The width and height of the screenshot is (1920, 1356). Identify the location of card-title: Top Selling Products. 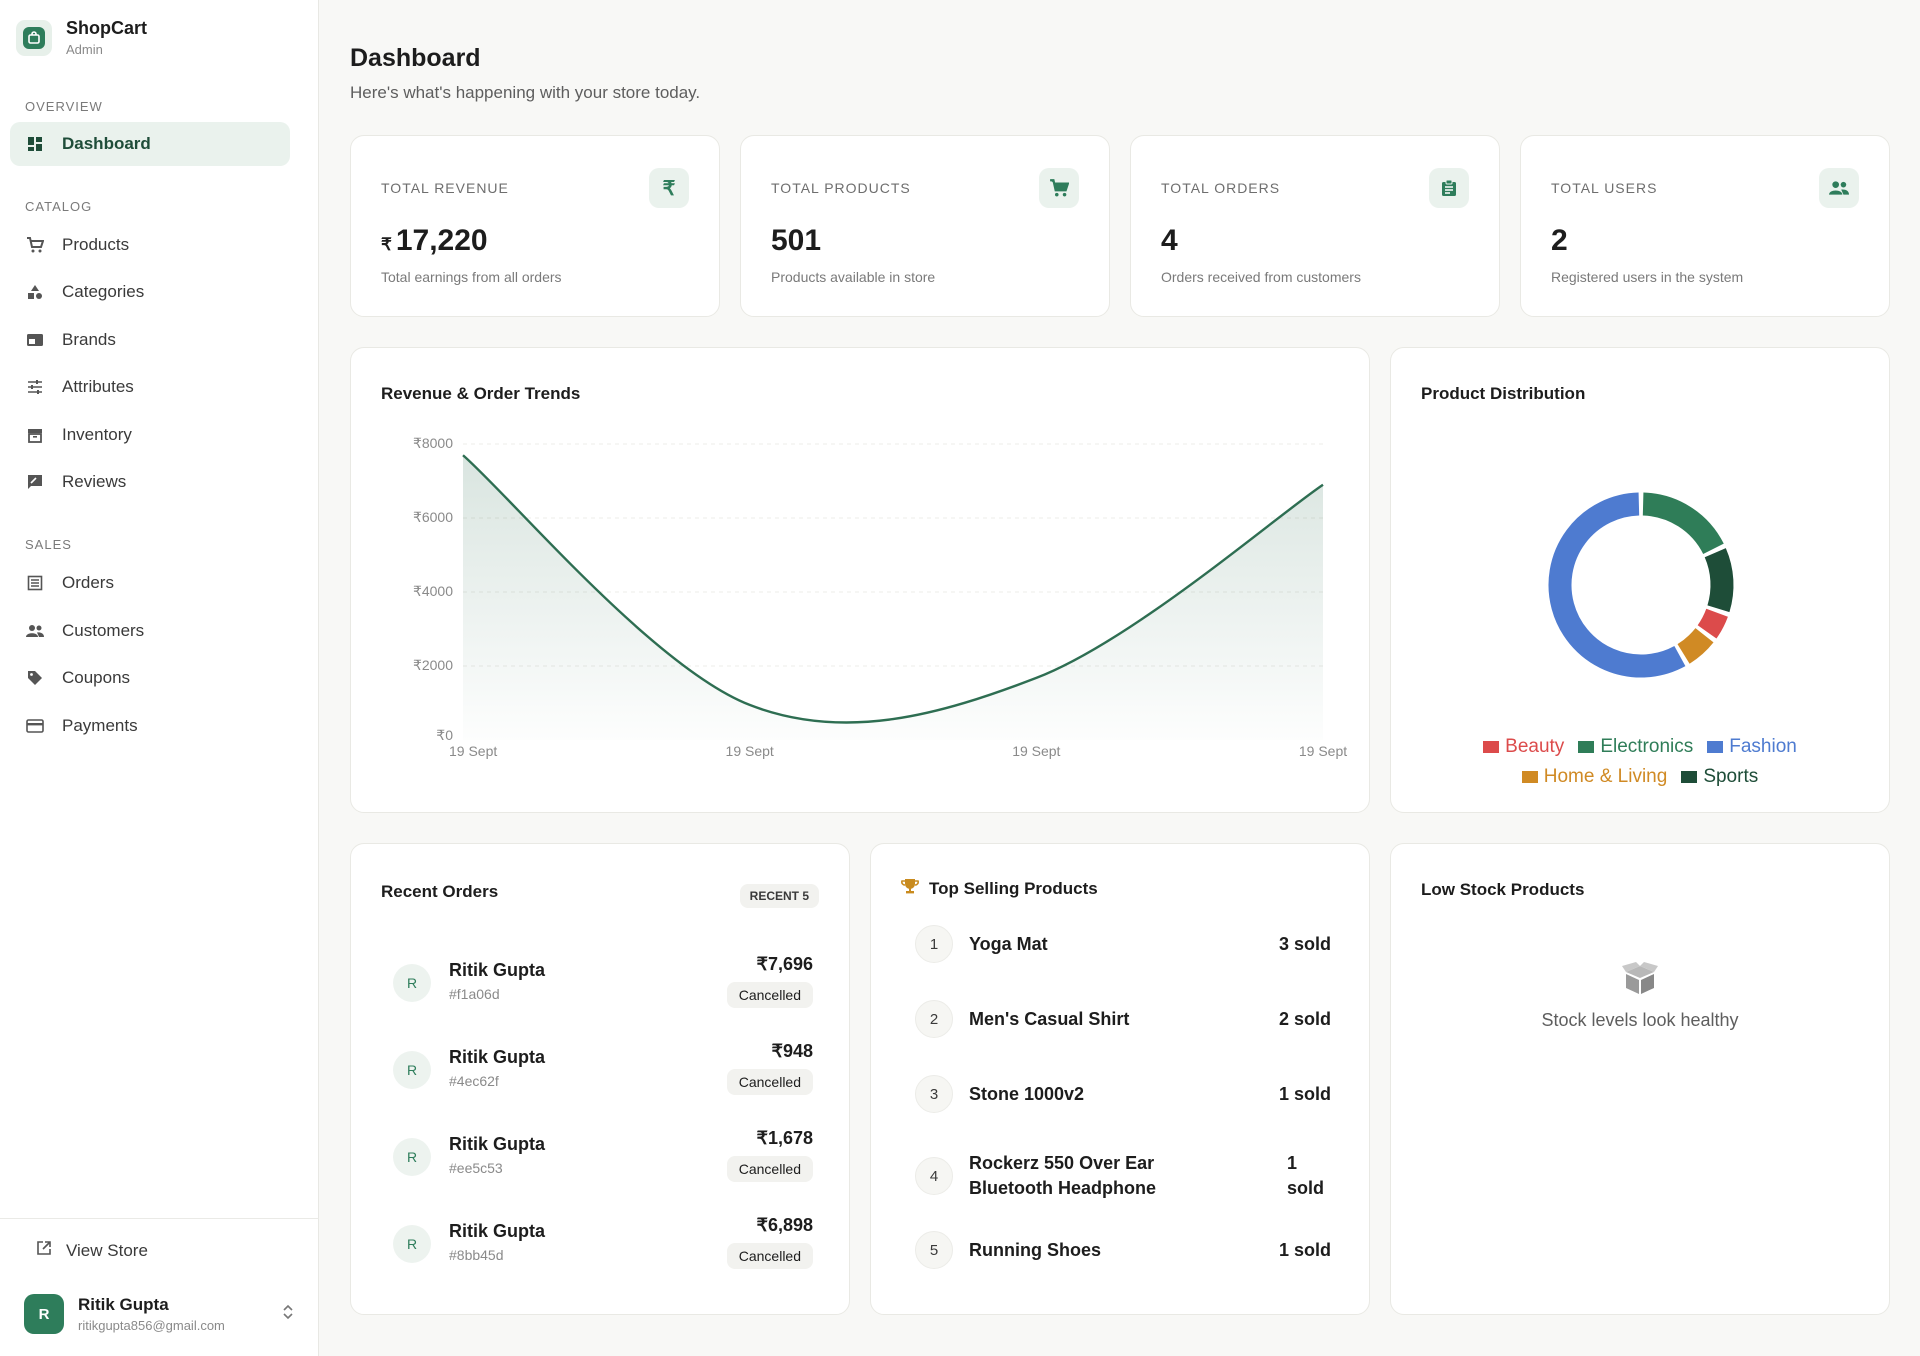
(999, 888).